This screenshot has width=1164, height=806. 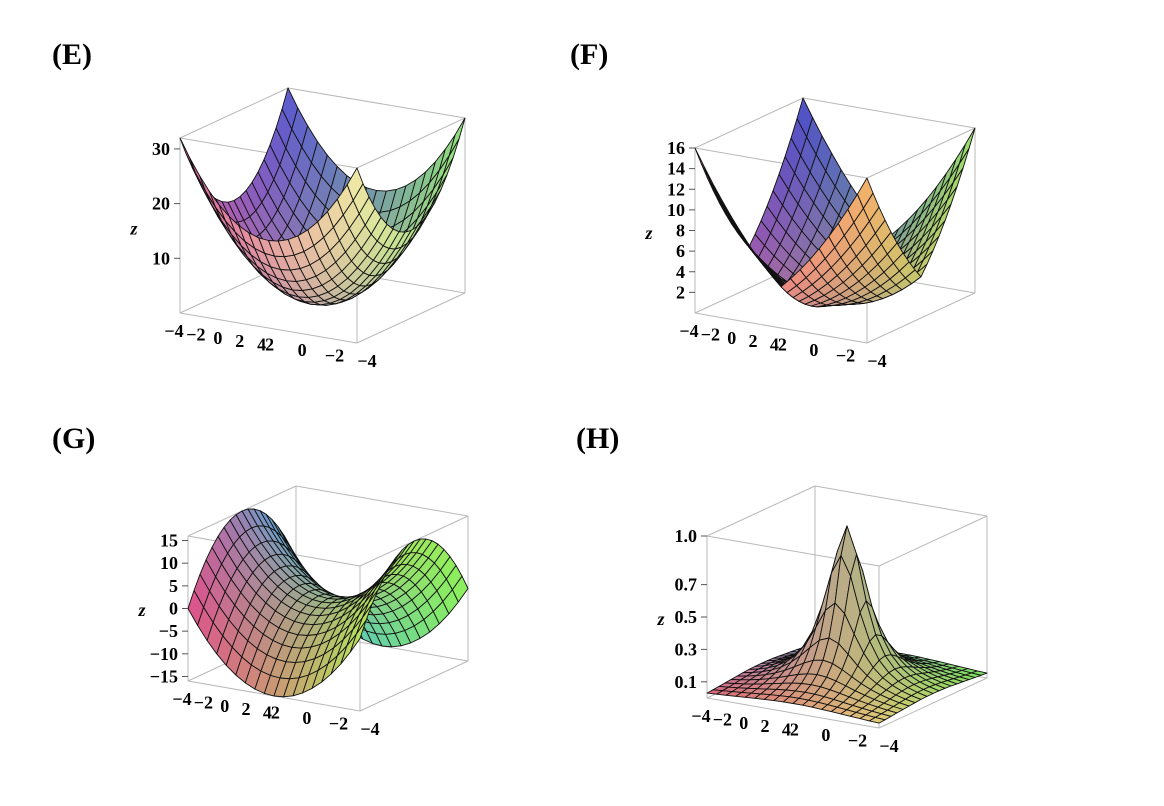 What do you see at coordinates (169, 541) in the screenshot?
I see `z-tick-label: 15` at bounding box center [169, 541].